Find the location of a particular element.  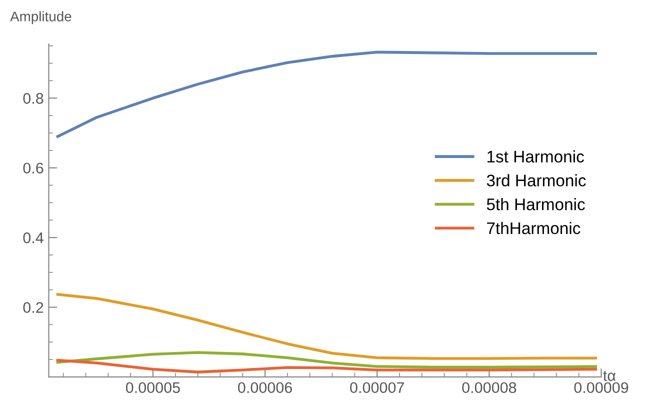

x-axis-title: tα is located at coordinates (609, 376).